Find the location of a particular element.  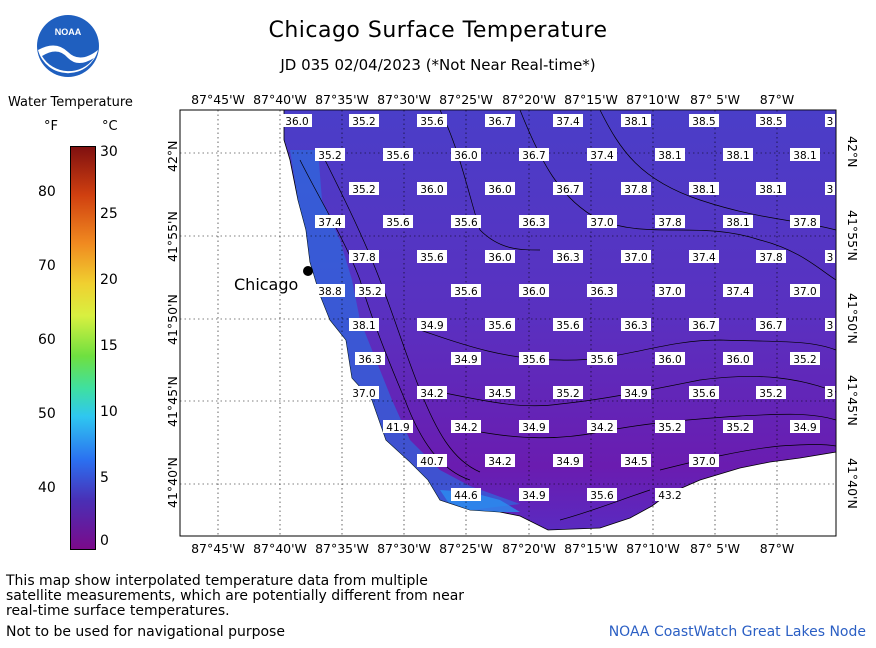

lon-label-bottom: 87°45'W is located at coordinates (218, 548).